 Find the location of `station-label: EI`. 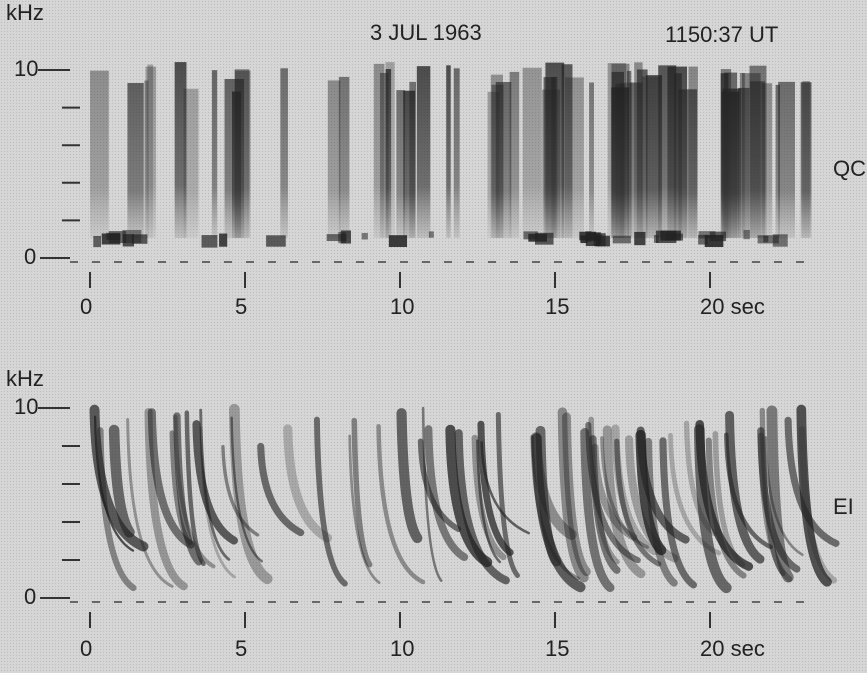

station-label: EI is located at coordinates (843, 506).